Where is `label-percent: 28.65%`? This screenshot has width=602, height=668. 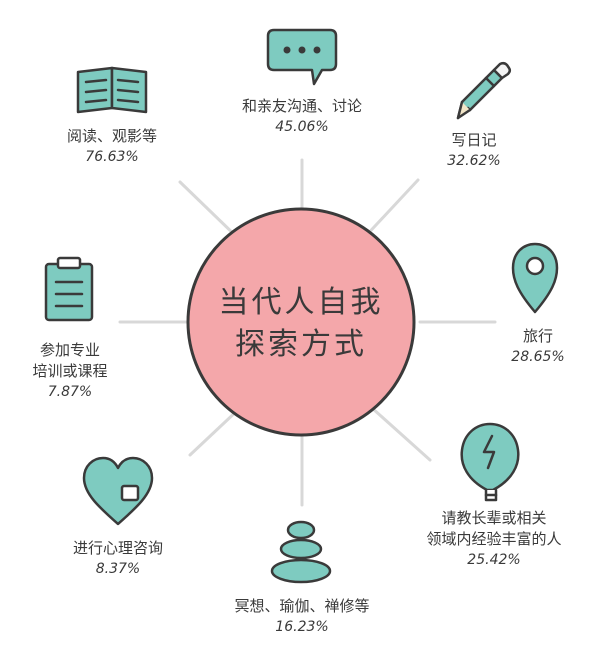 label-percent: 28.65% is located at coordinates (538, 357).